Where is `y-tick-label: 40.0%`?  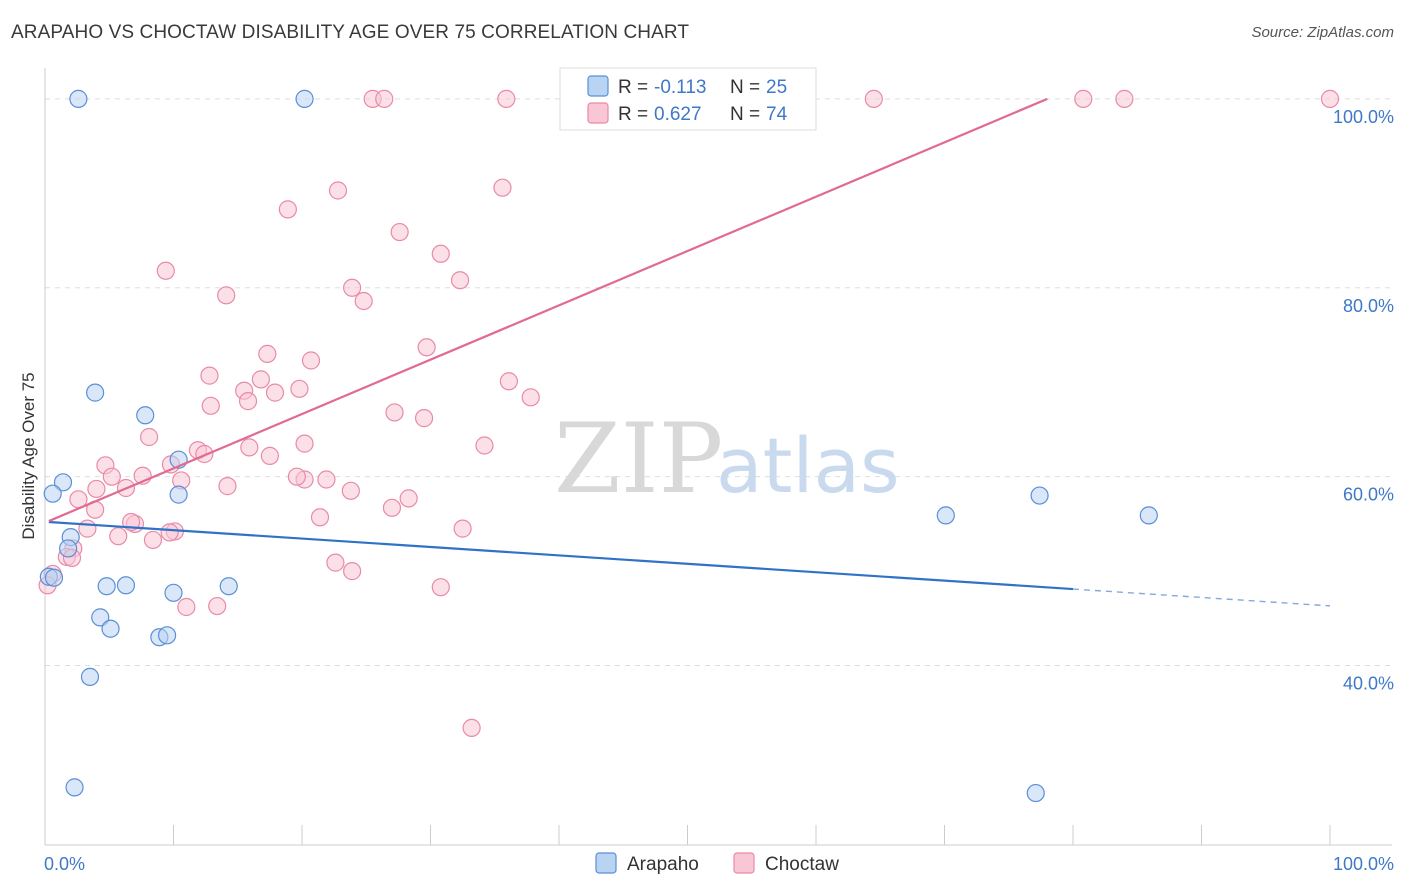
y-tick-label: 40.0% is located at coordinates (1368, 684).